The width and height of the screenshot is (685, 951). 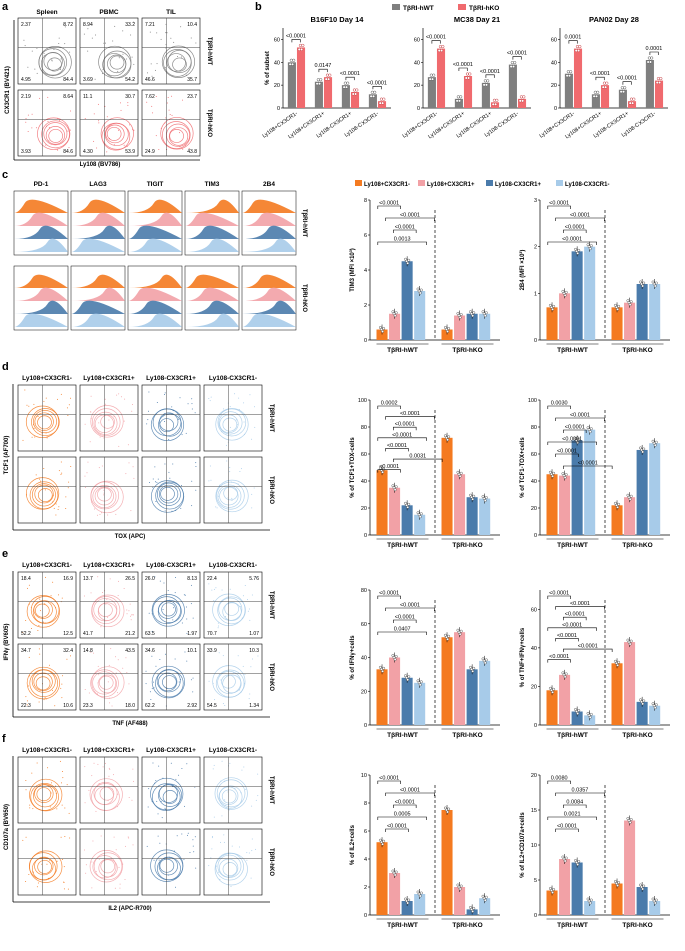 What do you see at coordinates (171, 750) in the screenshot?
I see `col-title: Ly108-CX3CR1+` at bounding box center [171, 750].